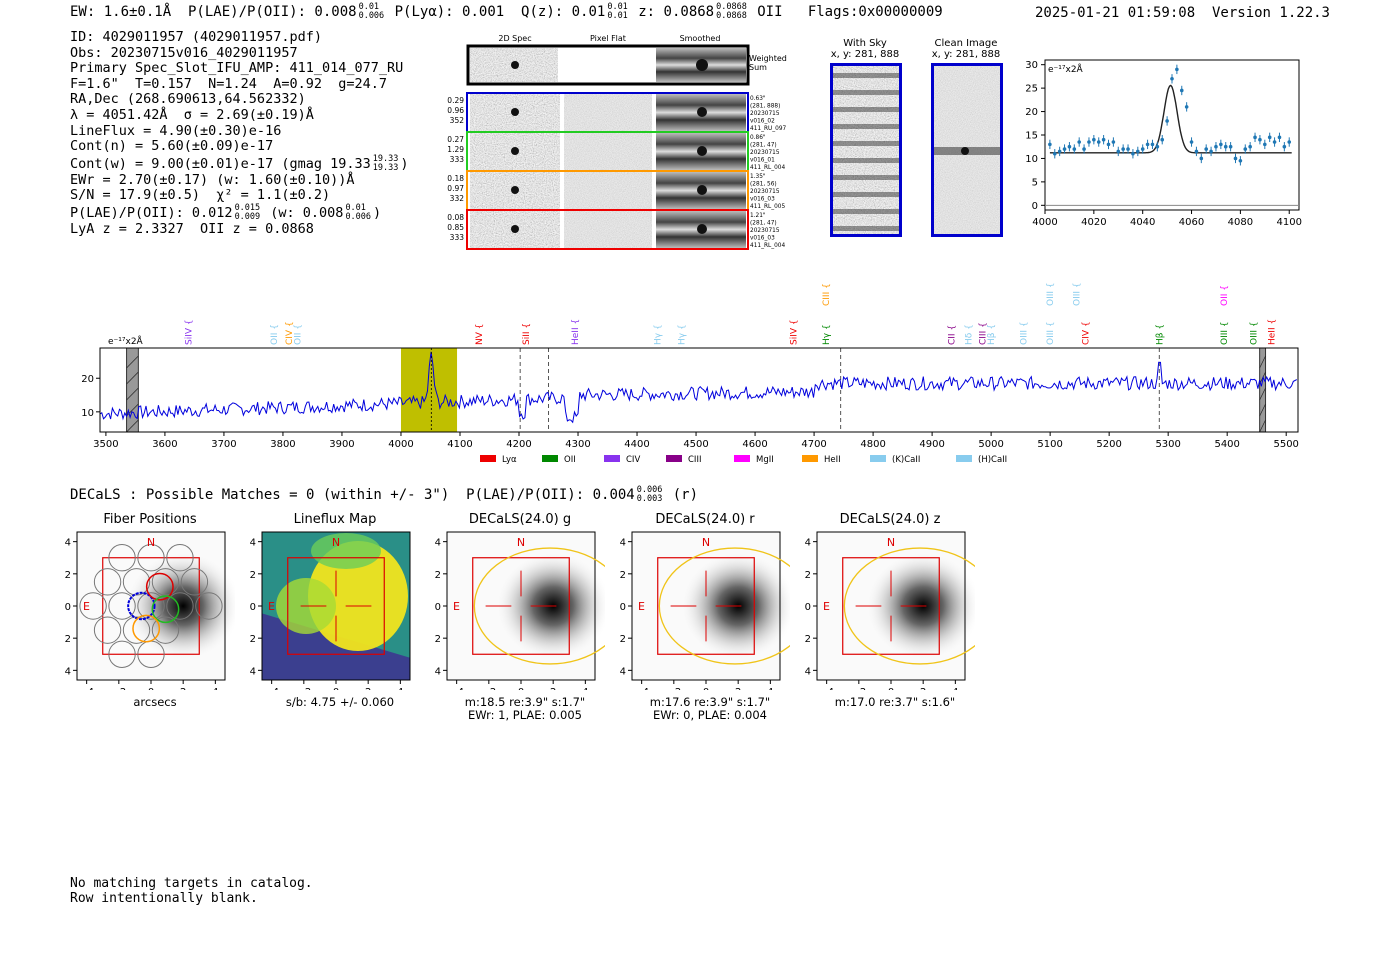  Describe the element at coordinates (151, 542) in the screenshot. I see `north-label: N` at that location.